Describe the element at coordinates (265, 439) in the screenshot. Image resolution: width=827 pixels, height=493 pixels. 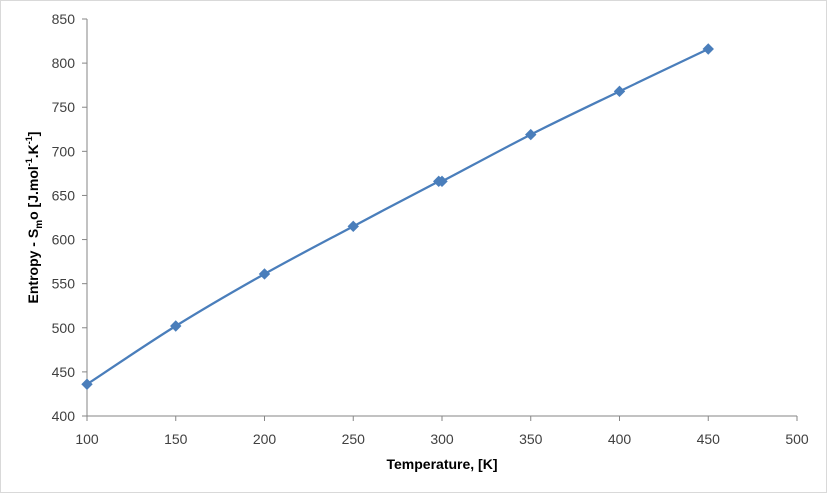
I see `x-tick-label: 200` at that location.